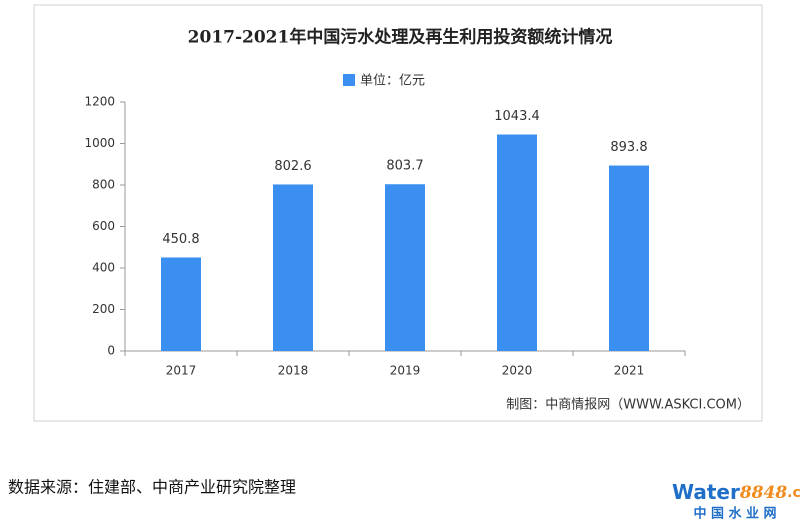 Image resolution: width=800 pixels, height=528 pixels. What do you see at coordinates (404, 166) in the screenshot?
I see `data-label: 803.7` at bounding box center [404, 166].